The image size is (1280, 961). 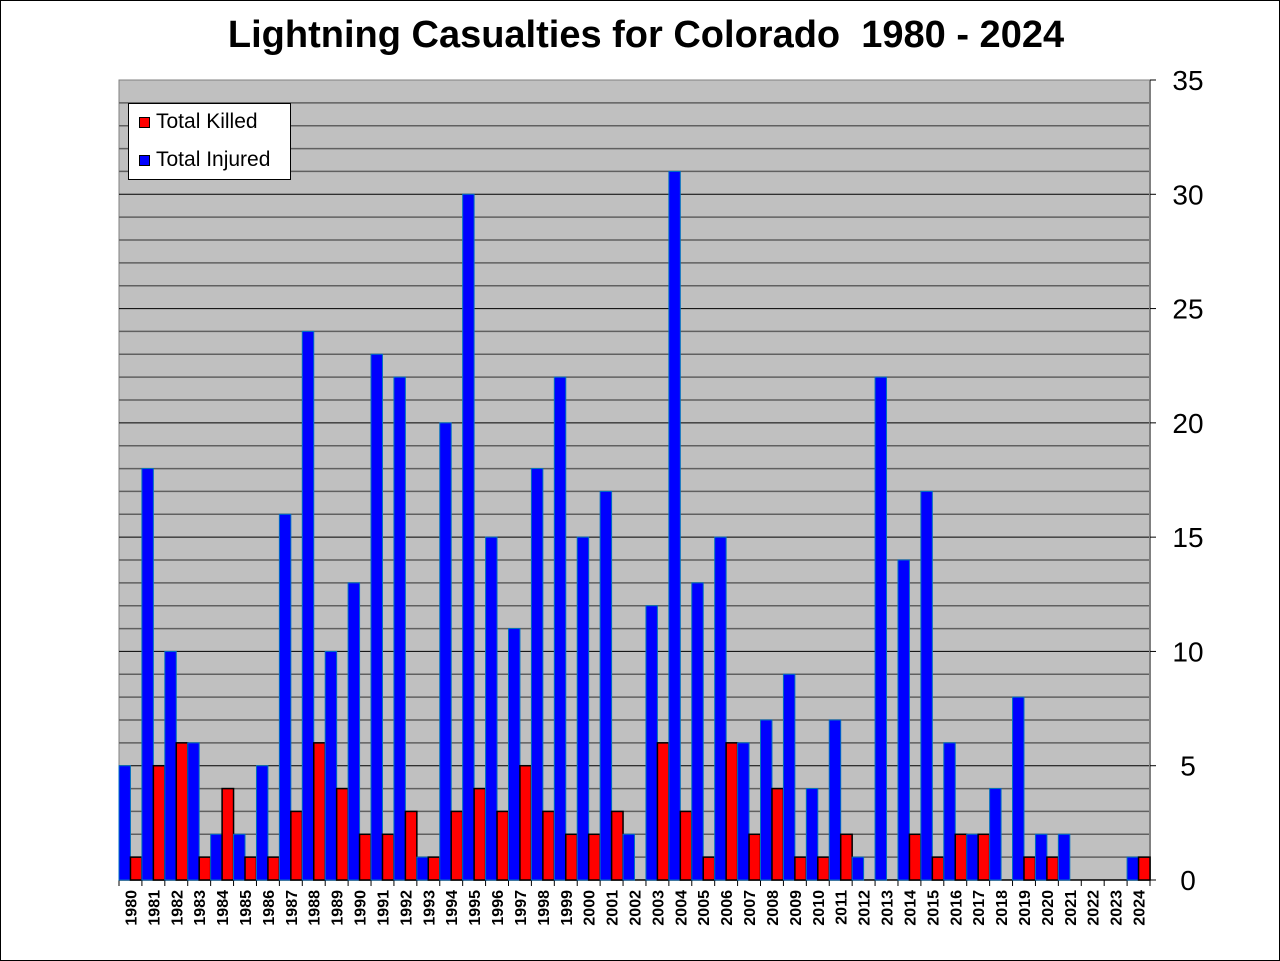 I want to click on y-tick-label: 25, so click(x=1187, y=309).